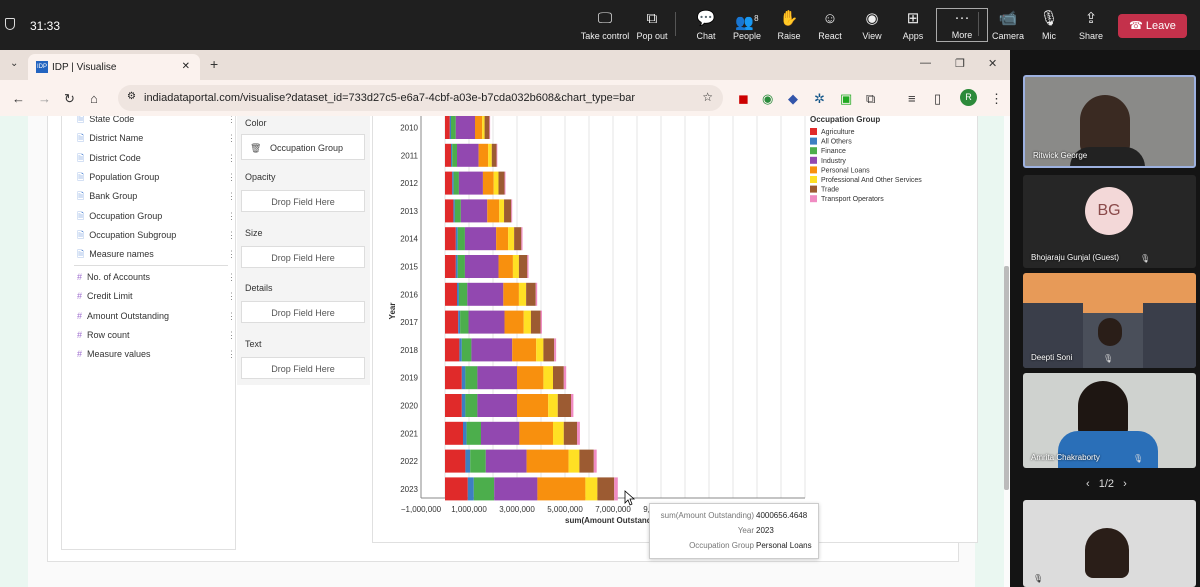  Describe the element at coordinates (1109, 420) in the screenshot. I see `participant-video: Amrita Chakraborty 🎙` at that location.